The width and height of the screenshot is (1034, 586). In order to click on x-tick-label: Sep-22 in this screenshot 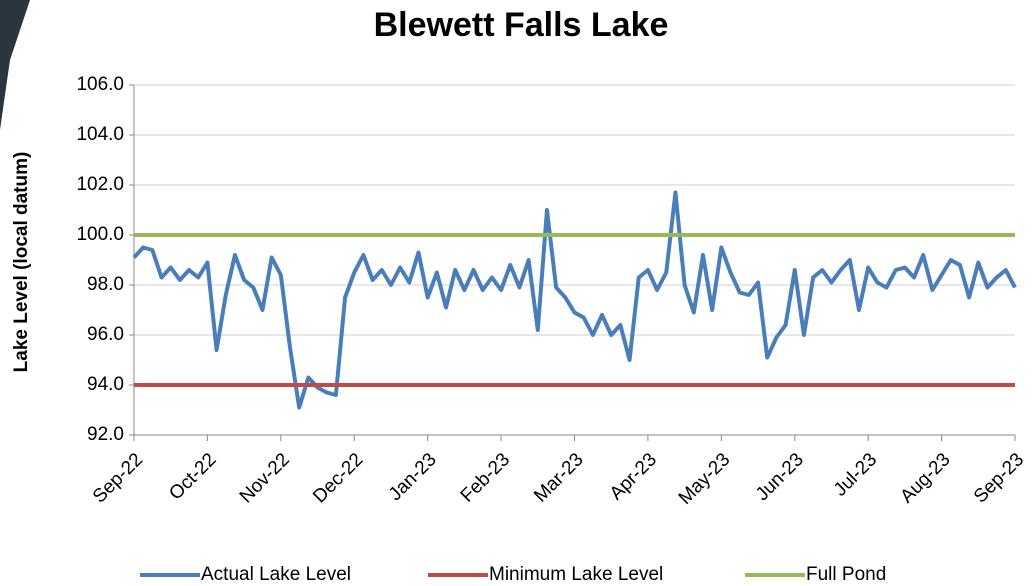, I will do `click(118, 478)`.